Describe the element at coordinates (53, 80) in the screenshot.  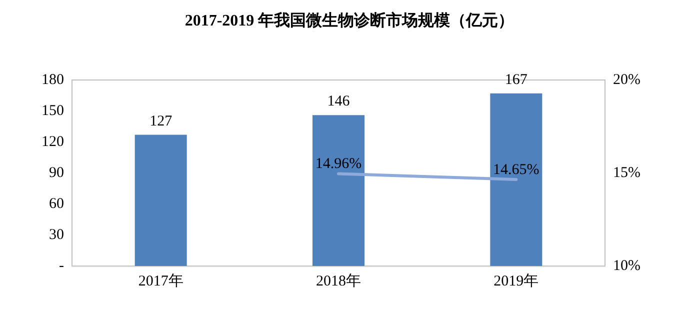
I see `y-tick-label: 180` at that location.